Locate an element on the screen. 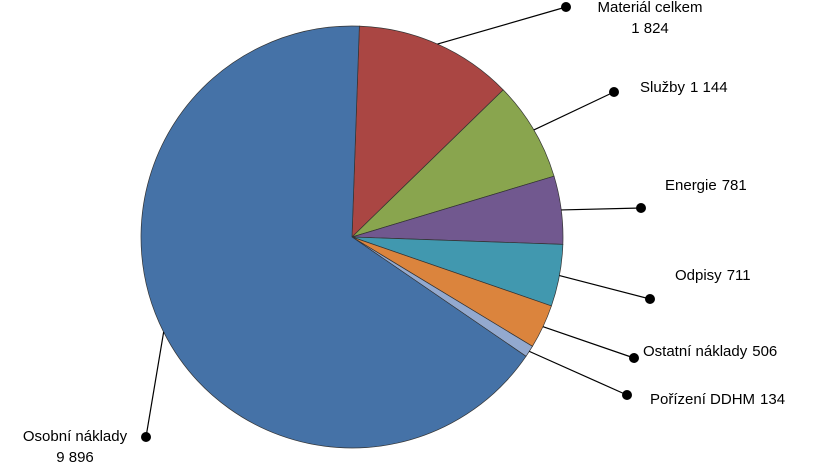 This screenshot has width=819, height=464. data-label: Osobní náklady 9 896 is located at coordinates (75, 446).